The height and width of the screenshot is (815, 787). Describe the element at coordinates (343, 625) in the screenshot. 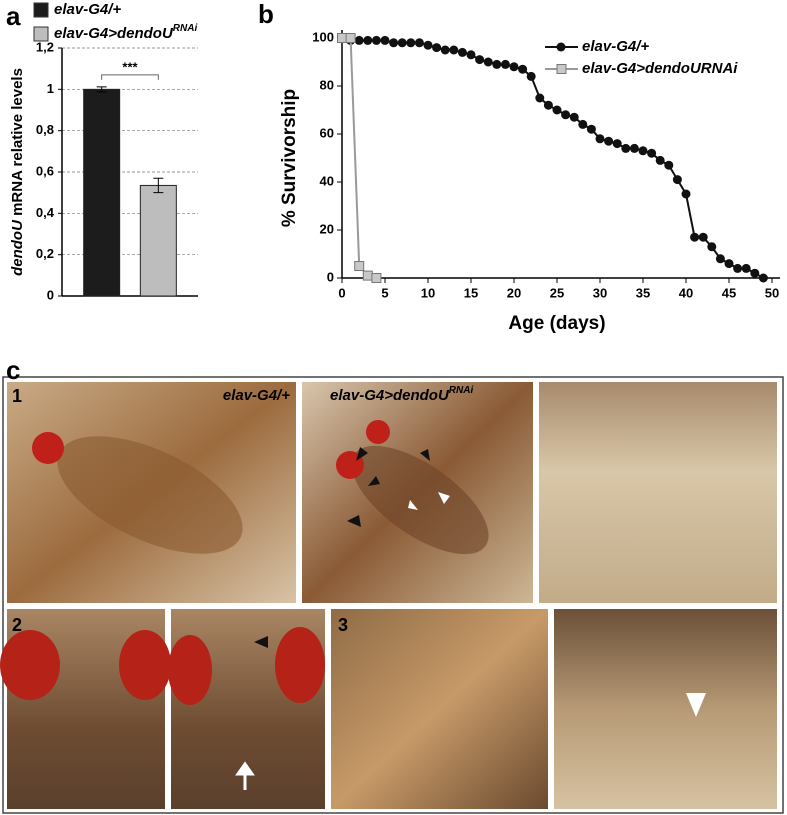

I see `row-label: 3` at that location.